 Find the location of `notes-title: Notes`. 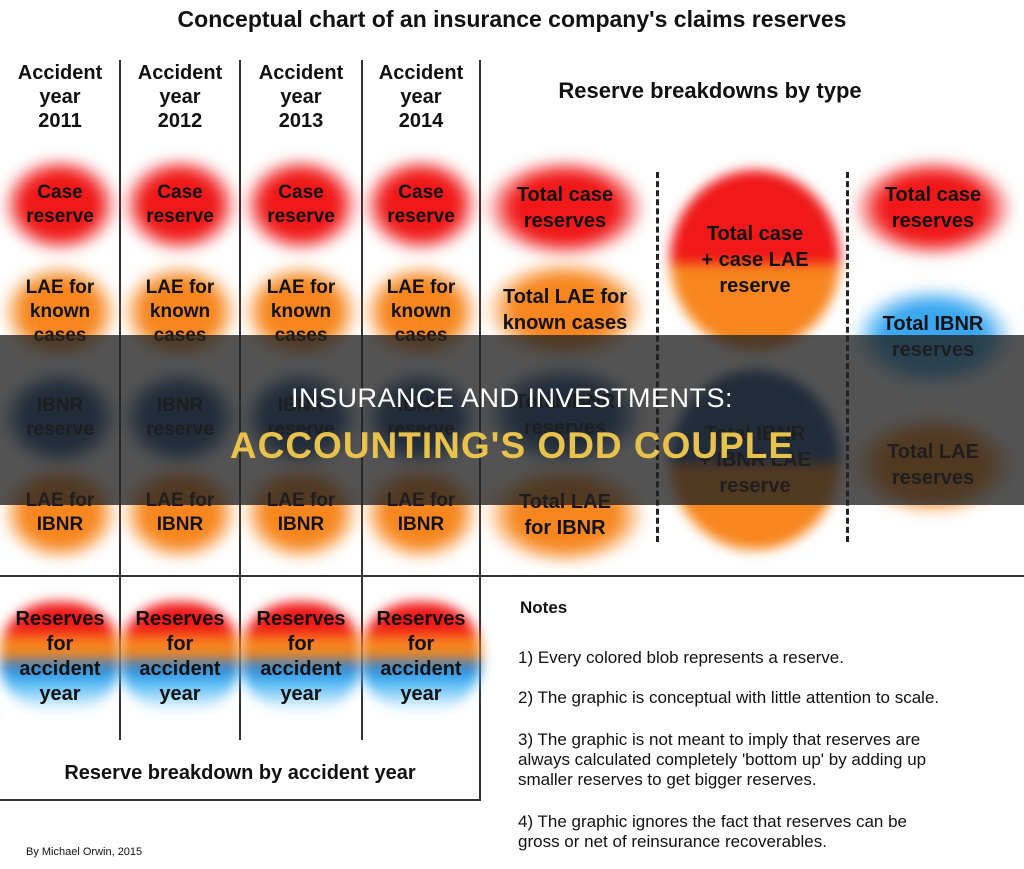

notes-title: Notes is located at coordinates (544, 607).